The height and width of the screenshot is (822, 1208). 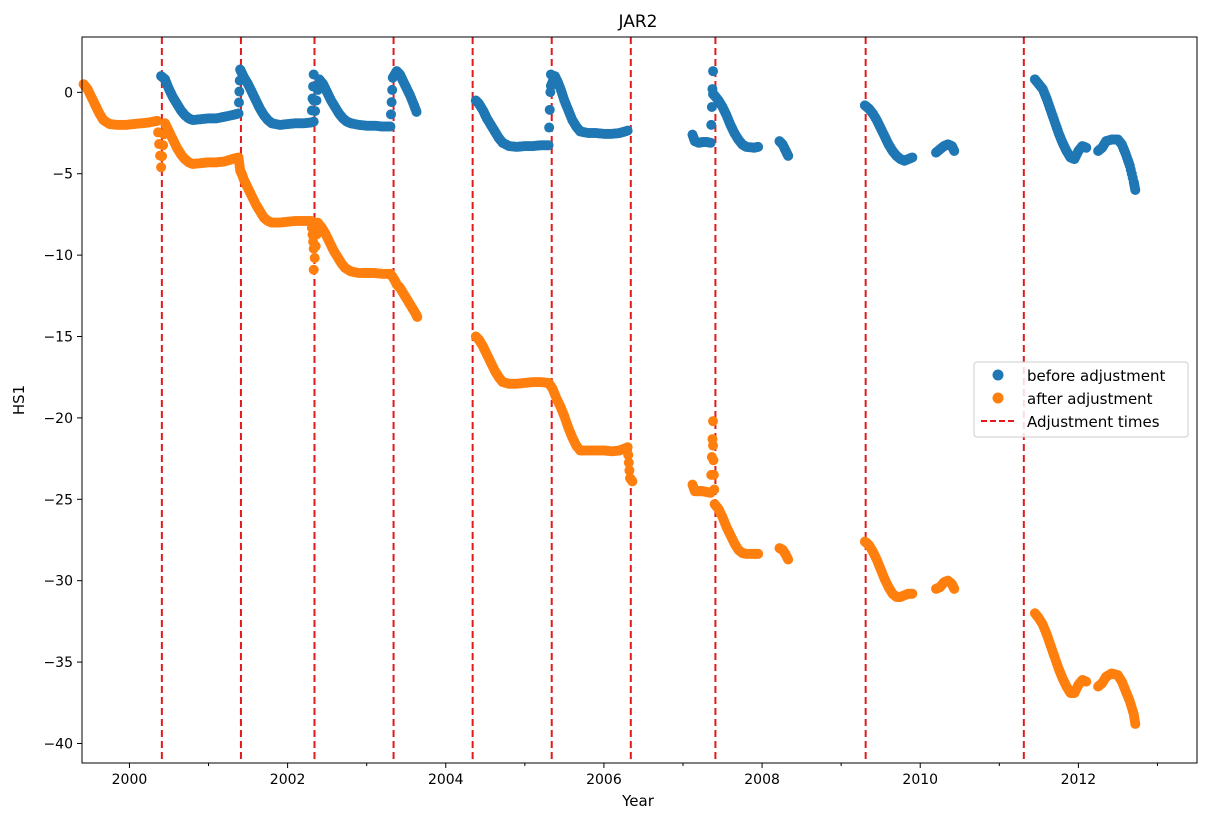 What do you see at coordinates (446, 780) in the screenshot?
I see `x-tick-label: 2004` at bounding box center [446, 780].